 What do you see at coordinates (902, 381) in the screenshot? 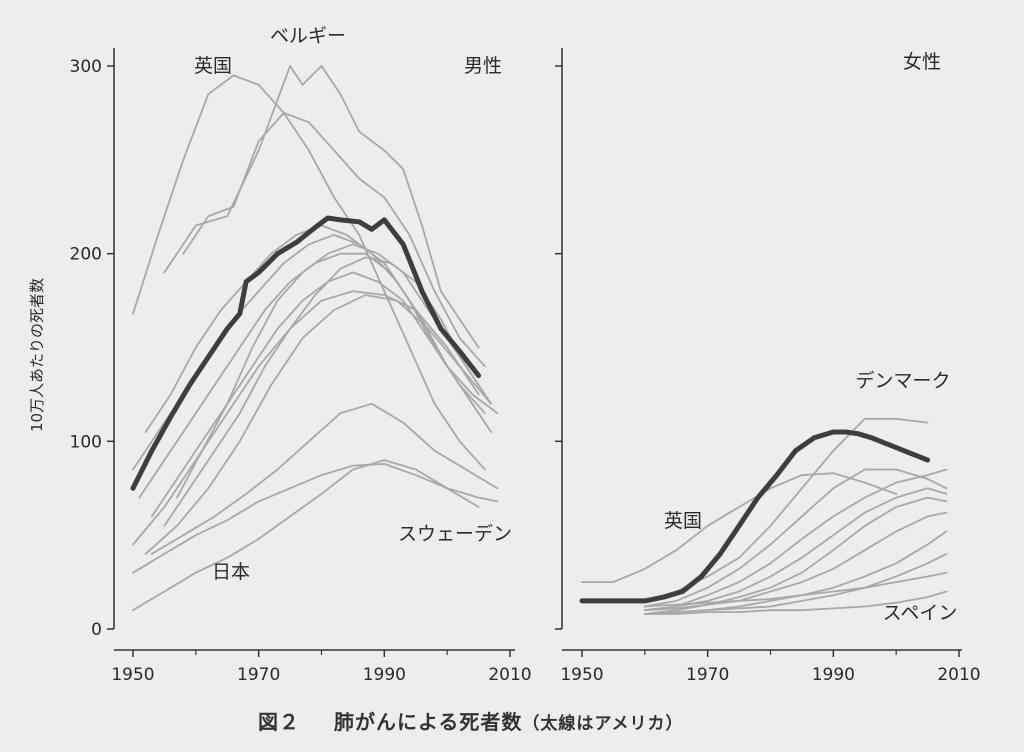
I see `annotation-denmark: デンマーク` at bounding box center [902, 381].